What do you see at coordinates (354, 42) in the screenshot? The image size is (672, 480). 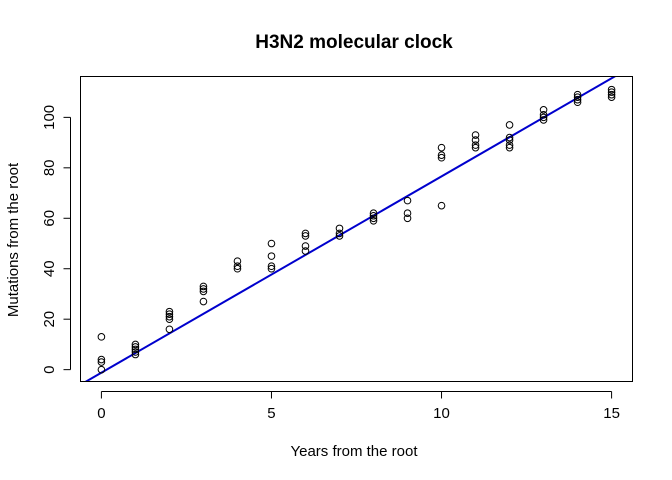 I see `chart-title: H3N2 molecular clock` at bounding box center [354, 42].